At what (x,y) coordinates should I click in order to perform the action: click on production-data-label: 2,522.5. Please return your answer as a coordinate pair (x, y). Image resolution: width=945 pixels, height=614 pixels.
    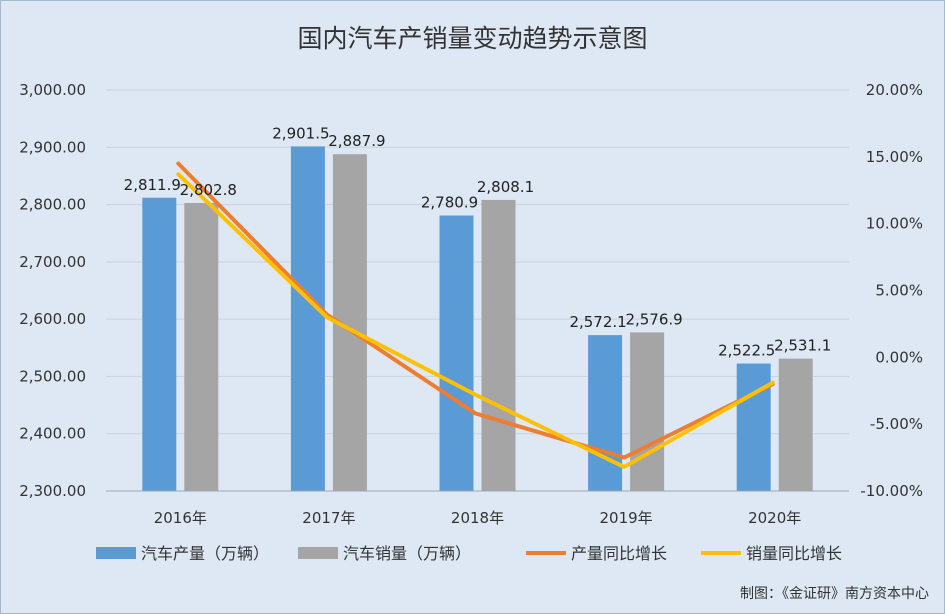
    Looking at the image, I should click on (746, 351).